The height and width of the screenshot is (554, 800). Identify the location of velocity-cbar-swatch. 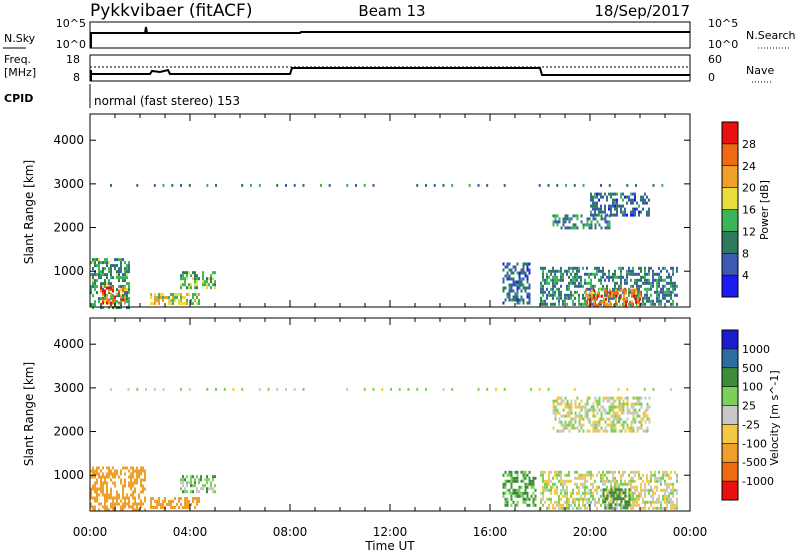
(730, 415).